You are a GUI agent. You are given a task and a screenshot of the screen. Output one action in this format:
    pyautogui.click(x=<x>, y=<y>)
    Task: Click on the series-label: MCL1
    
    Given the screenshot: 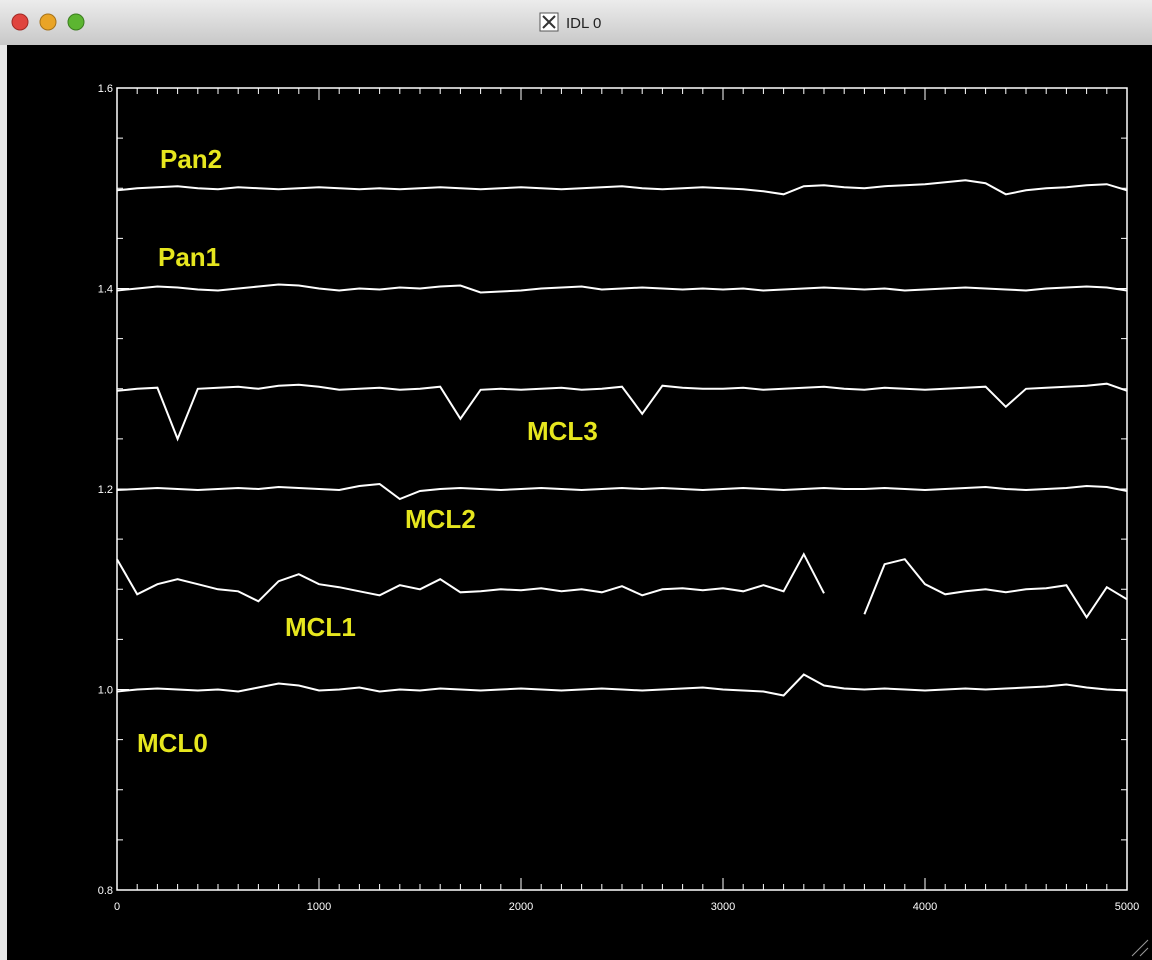 What is the action you would take?
    pyautogui.click(x=320, y=627)
    